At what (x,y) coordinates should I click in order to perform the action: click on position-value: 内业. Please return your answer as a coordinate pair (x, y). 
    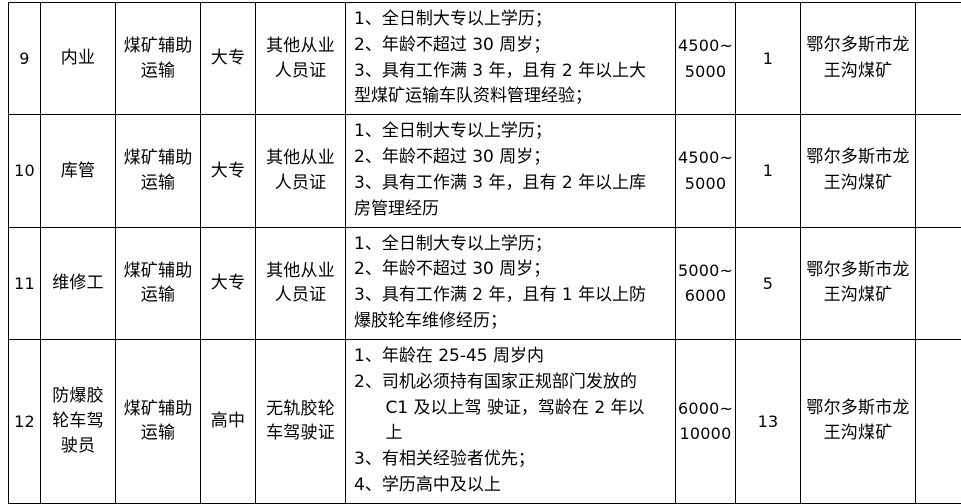
    Looking at the image, I should click on (78, 58).